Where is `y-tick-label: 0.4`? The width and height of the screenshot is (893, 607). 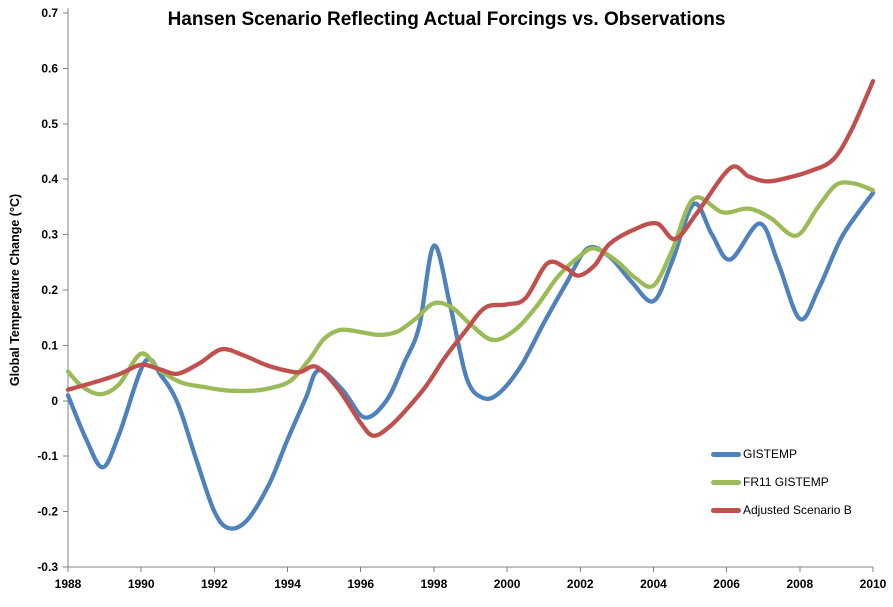
y-tick-label: 0.4 is located at coordinates (49, 179).